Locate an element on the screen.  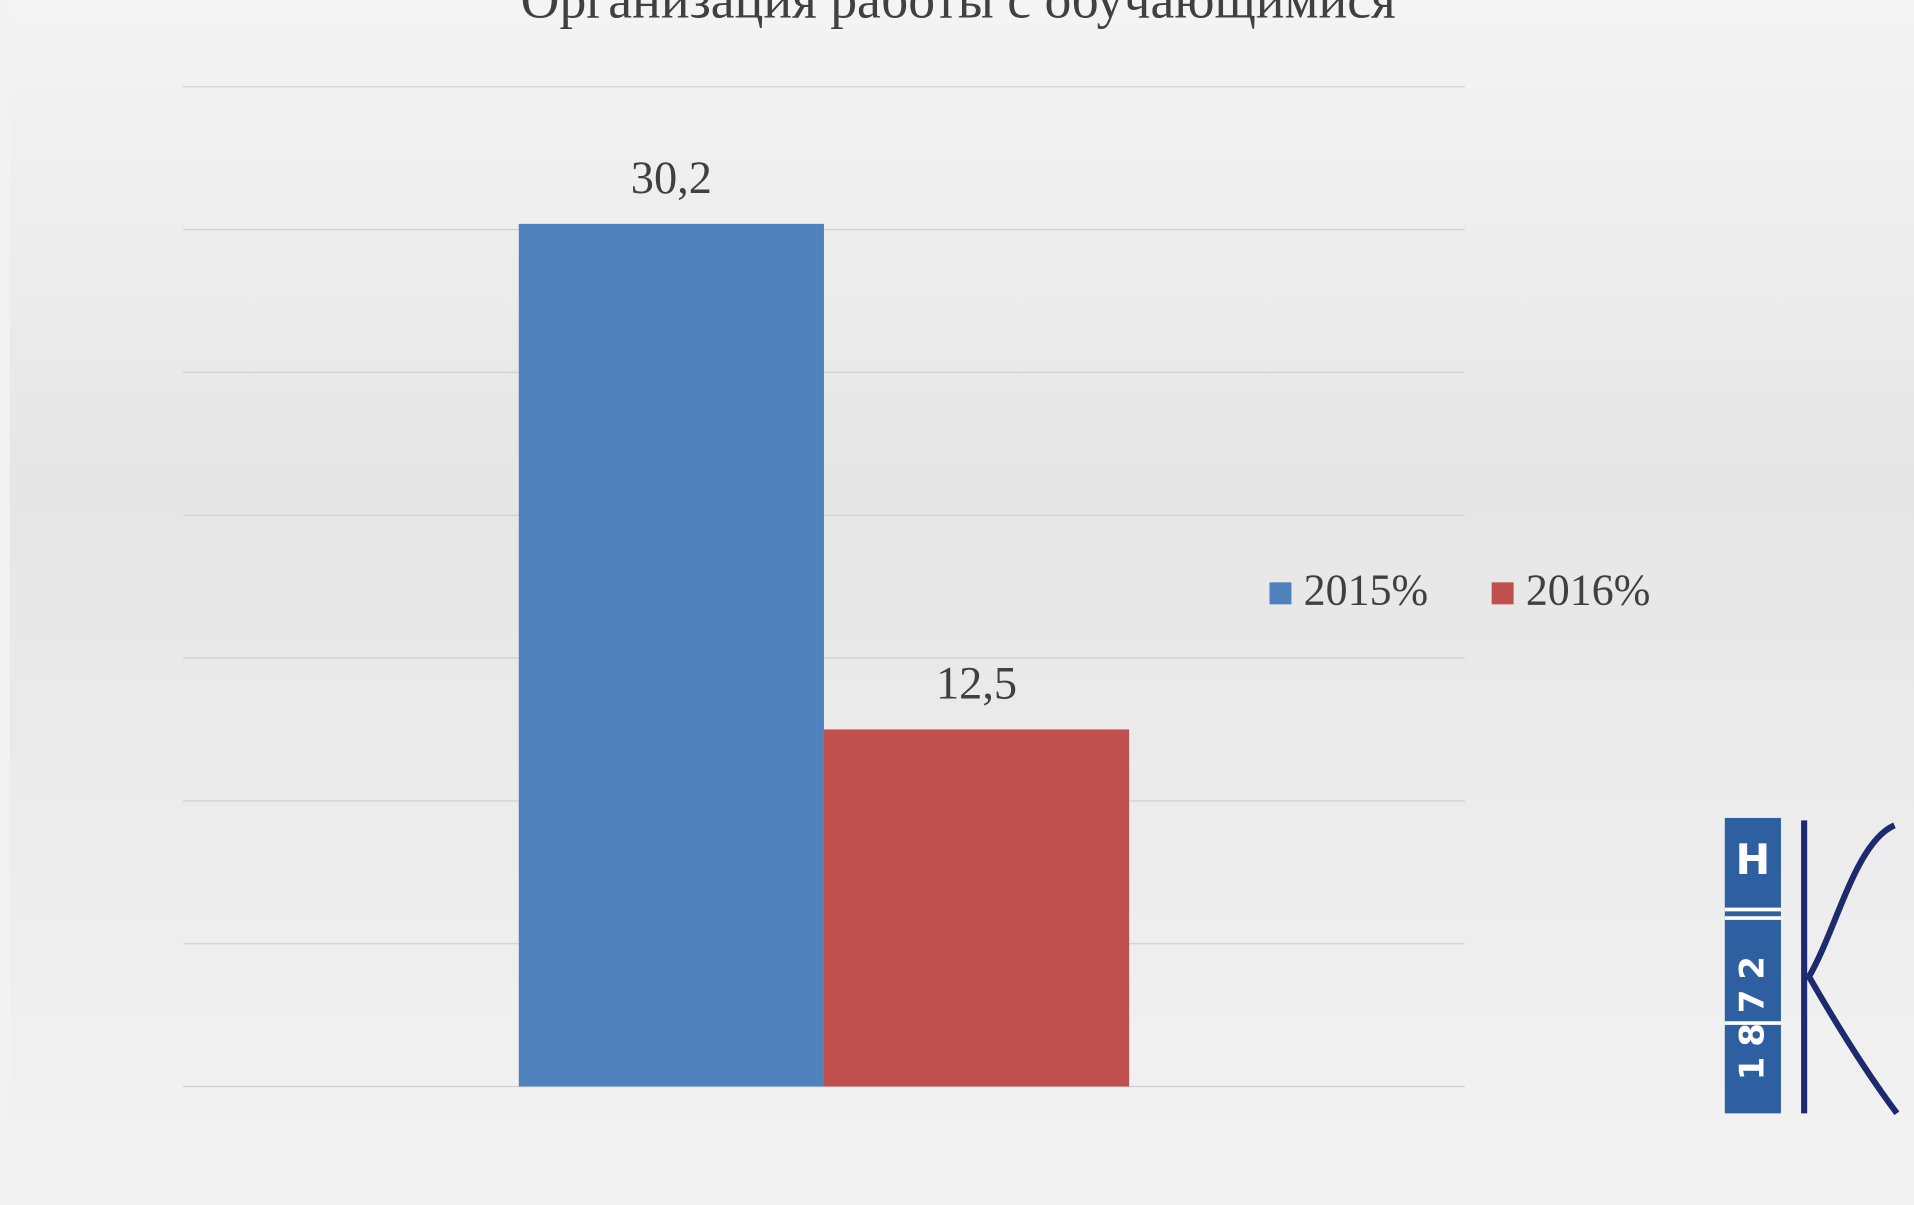
data-label: 30,2 is located at coordinates (671, 178).